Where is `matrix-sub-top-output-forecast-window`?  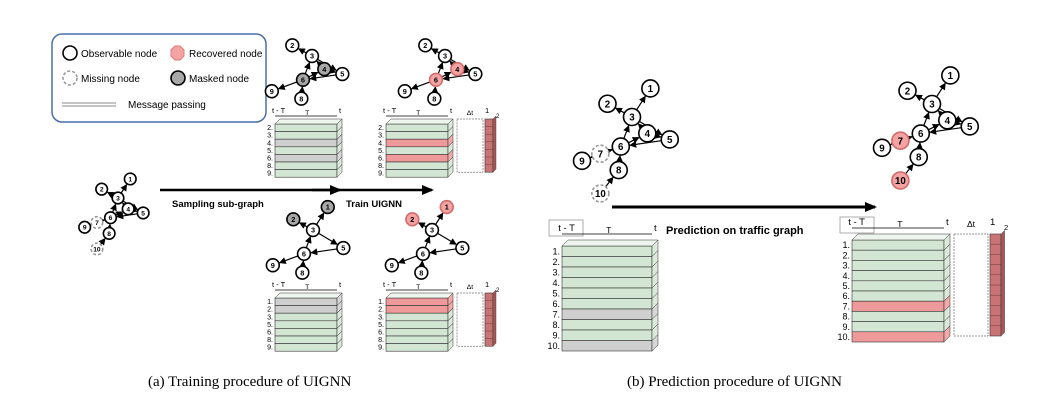
matrix-sub-top-output-forecast-window is located at coordinates (470, 145).